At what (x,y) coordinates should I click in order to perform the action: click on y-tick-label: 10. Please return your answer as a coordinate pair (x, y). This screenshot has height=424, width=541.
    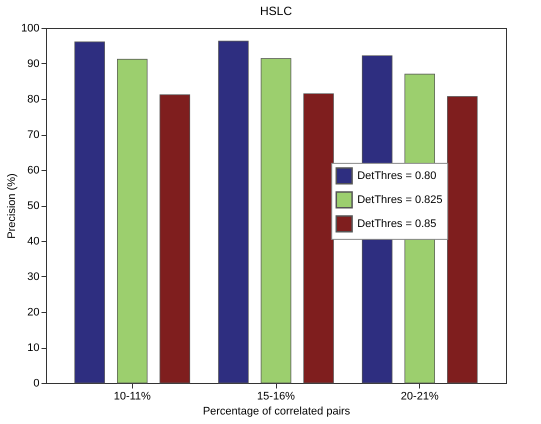
    Looking at the image, I should click on (33, 348).